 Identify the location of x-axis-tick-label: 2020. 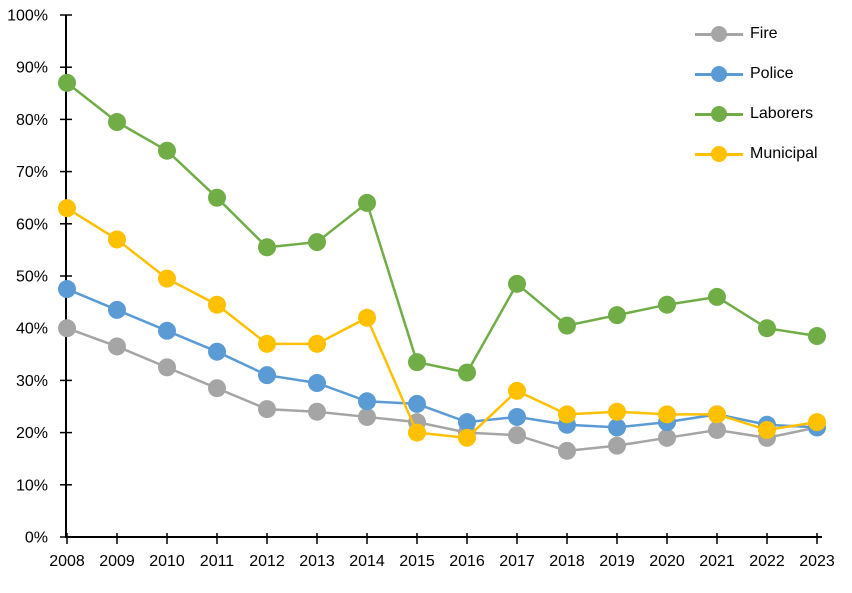
(667, 561).